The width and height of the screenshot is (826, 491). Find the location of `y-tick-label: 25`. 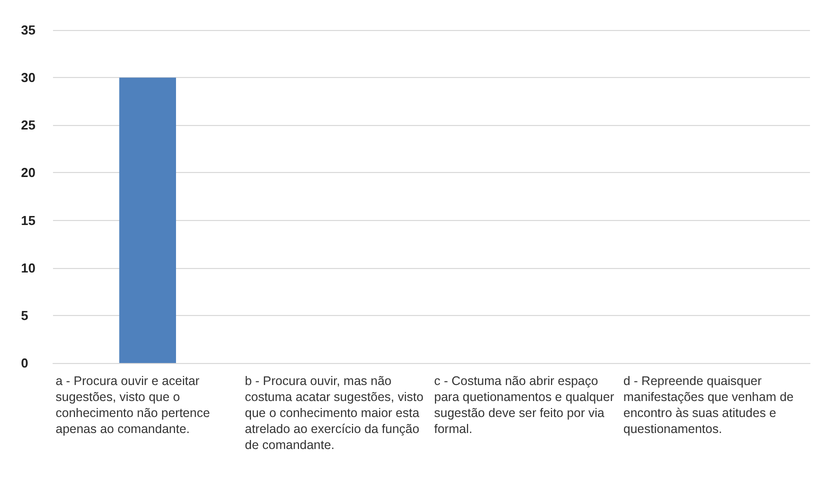

y-tick-label: 25 is located at coordinates (28, 125).